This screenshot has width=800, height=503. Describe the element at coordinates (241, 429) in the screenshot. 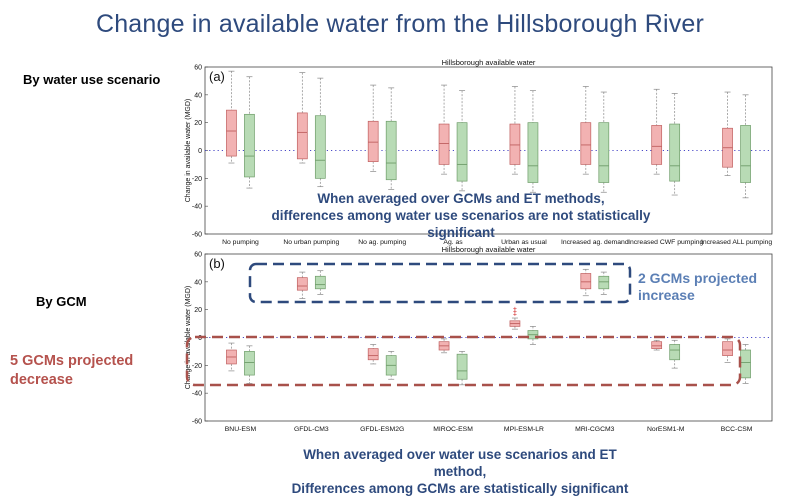

I see `x-tick-label: BNU-ESM` at that location.